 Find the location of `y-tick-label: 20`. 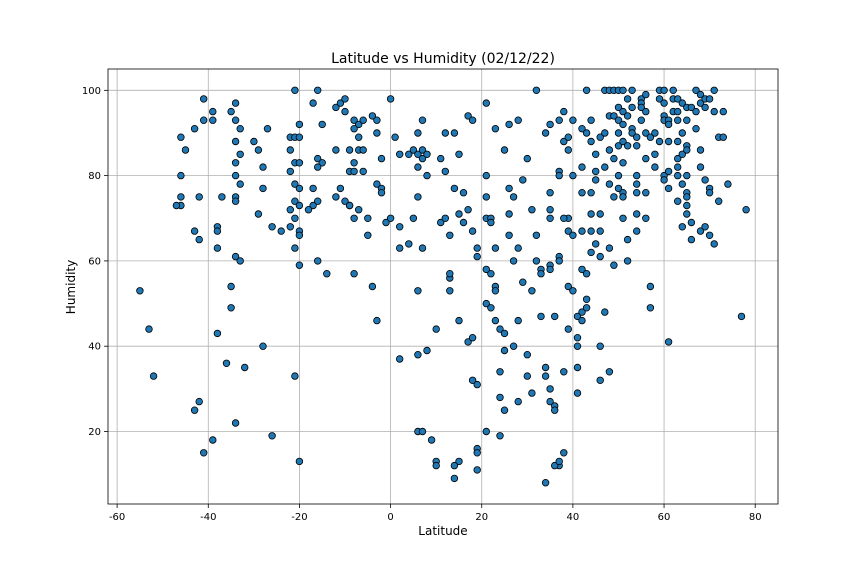

y-tick-label: 20 is located at coordinates (94, 432).